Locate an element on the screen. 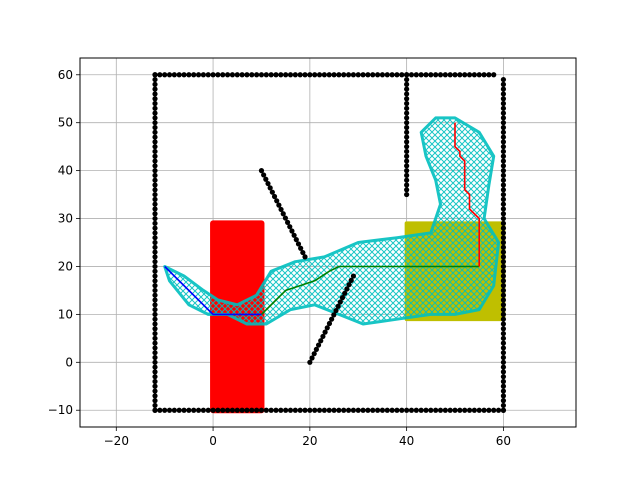 The image size is (640, 480). path-connecting is located at coordinates (370, 290).